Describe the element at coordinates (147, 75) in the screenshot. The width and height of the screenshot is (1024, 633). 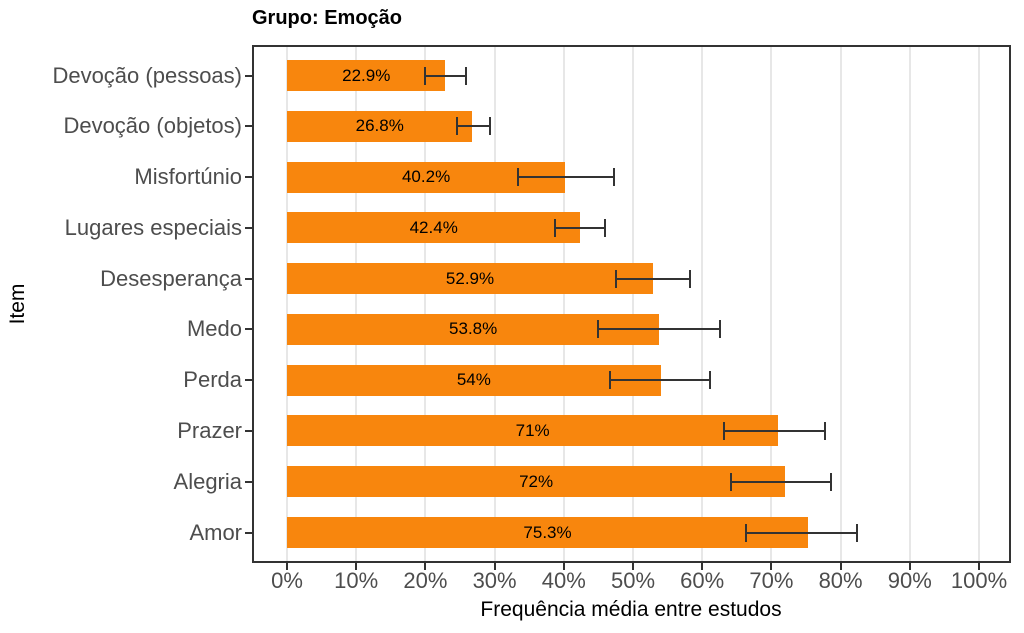
I see `y-tick-label: Devoção (pessoas)` at that location.